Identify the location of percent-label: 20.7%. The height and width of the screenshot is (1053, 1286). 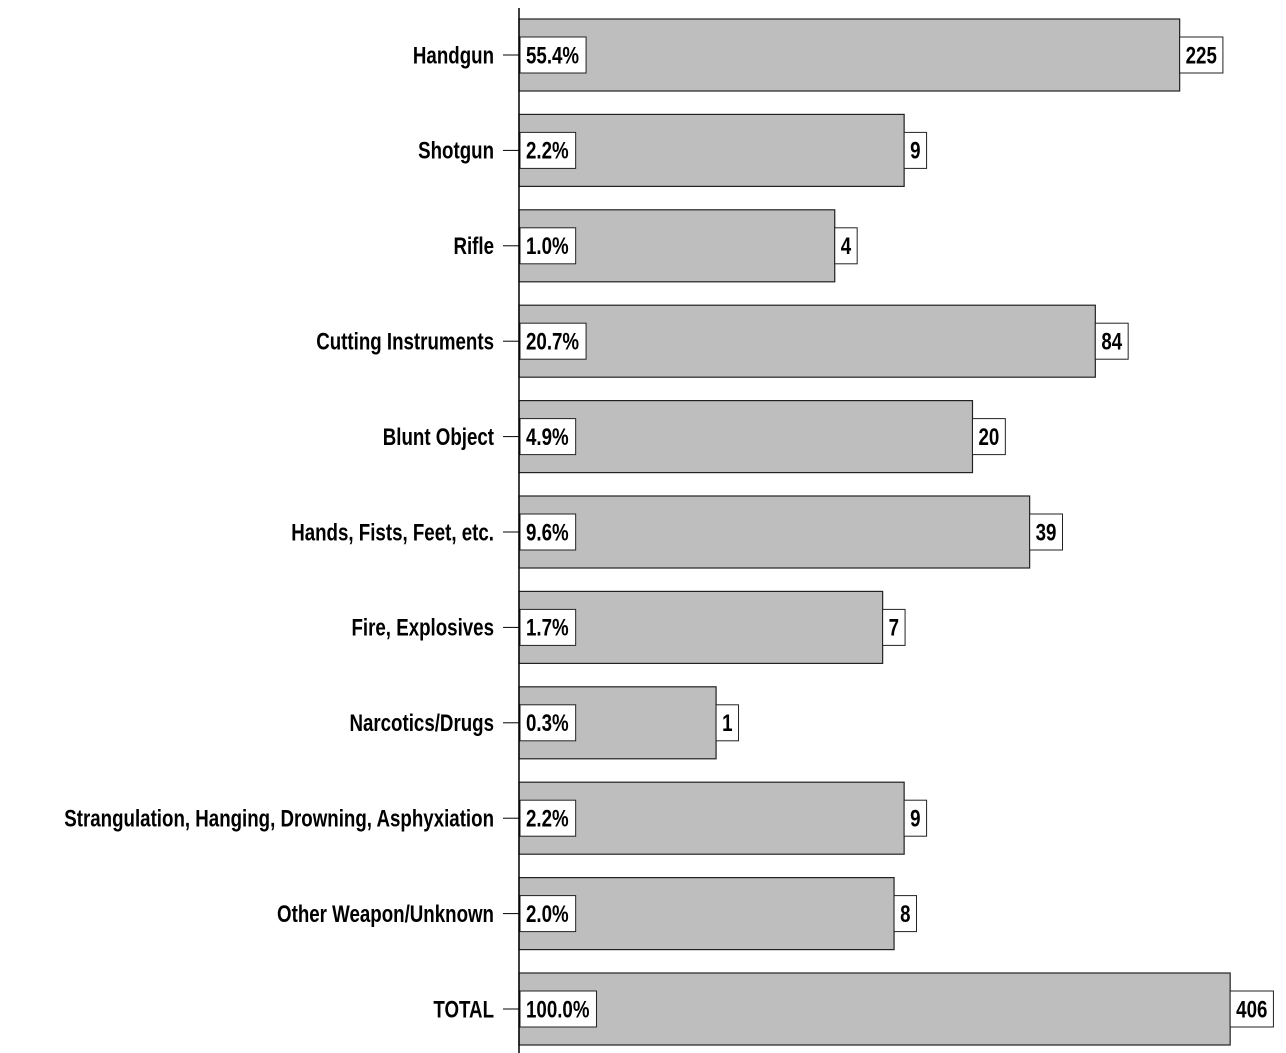
(552, 341).